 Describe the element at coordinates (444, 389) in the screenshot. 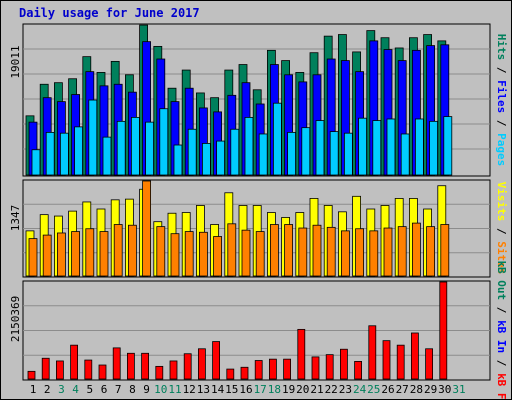

I see `x-tick-label: 30` at that location.